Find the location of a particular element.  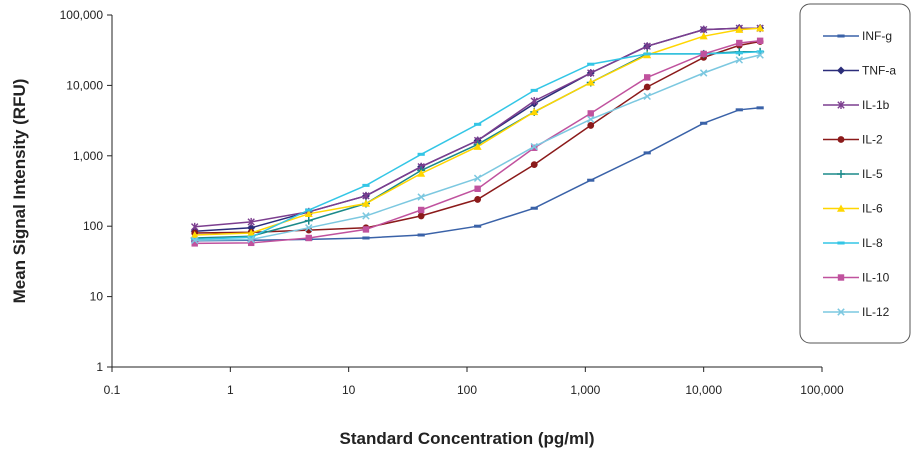

x-tick-label: 10 is located at coordinates (349, 390).